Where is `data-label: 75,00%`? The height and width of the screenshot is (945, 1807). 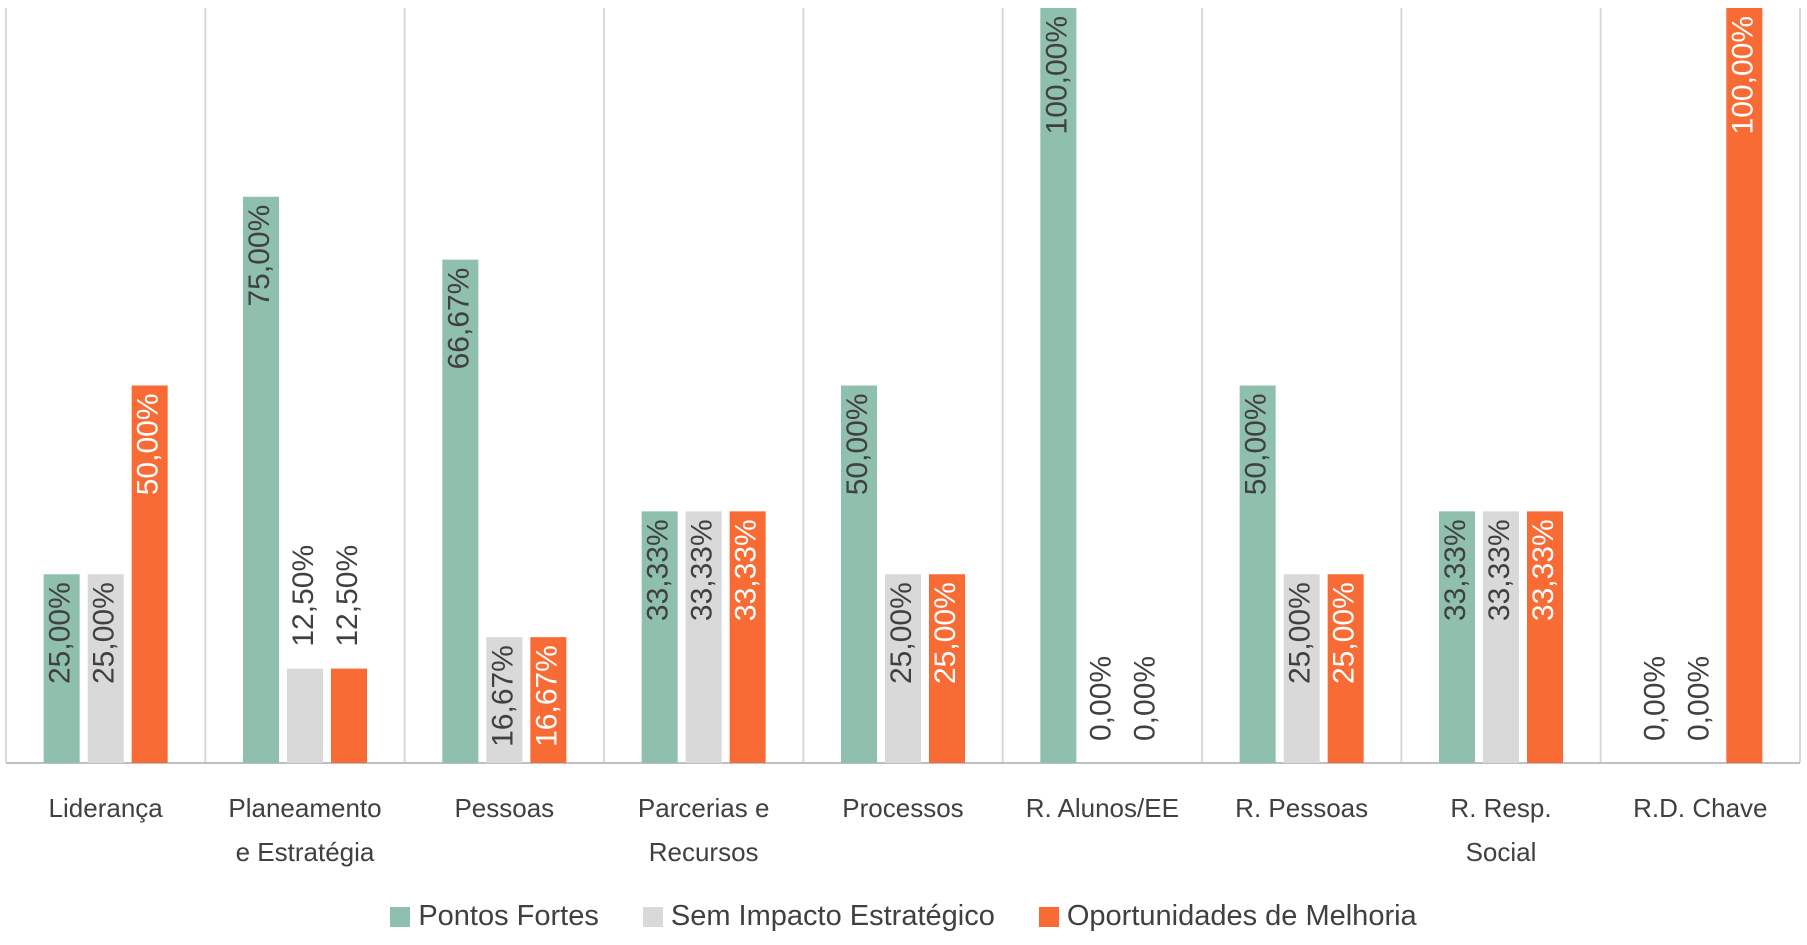 data-label: 75,00% is located at coordinates (259, 256).